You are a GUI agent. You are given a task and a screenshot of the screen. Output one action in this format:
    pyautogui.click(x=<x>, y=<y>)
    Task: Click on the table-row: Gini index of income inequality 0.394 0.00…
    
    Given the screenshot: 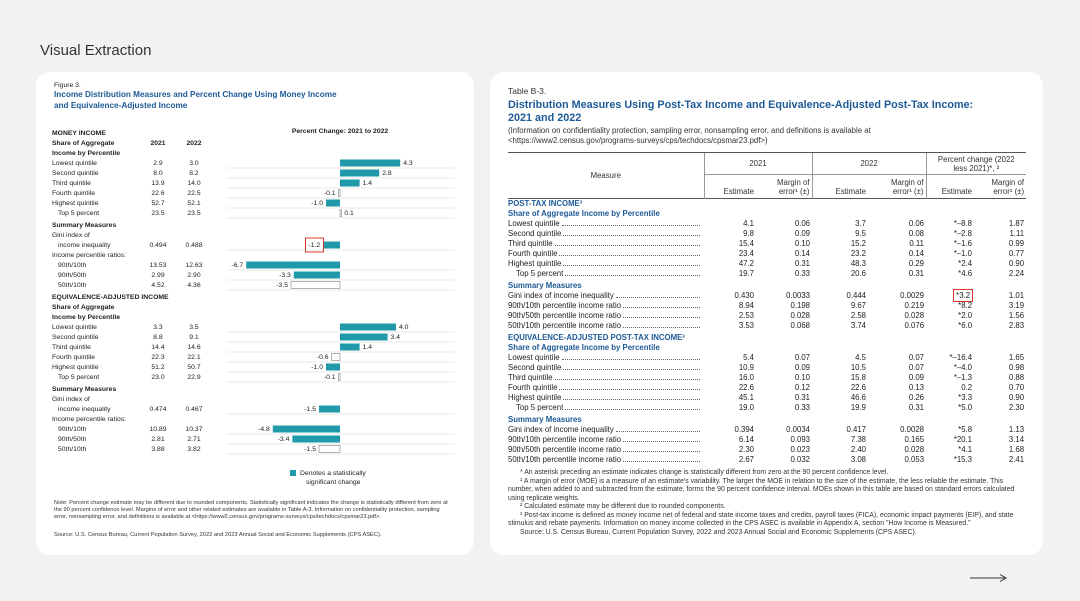 What is the action you would take?
    pyautogui.click(x=767, y=430)
    